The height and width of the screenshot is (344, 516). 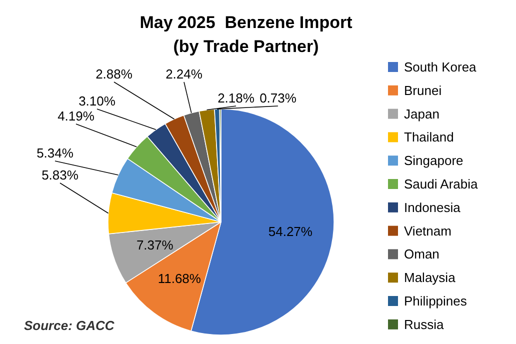 What do you see at coordinates (184, 74) in the screenshot?
I see `data-label: 2.24%` at bounding box center [184, 74].